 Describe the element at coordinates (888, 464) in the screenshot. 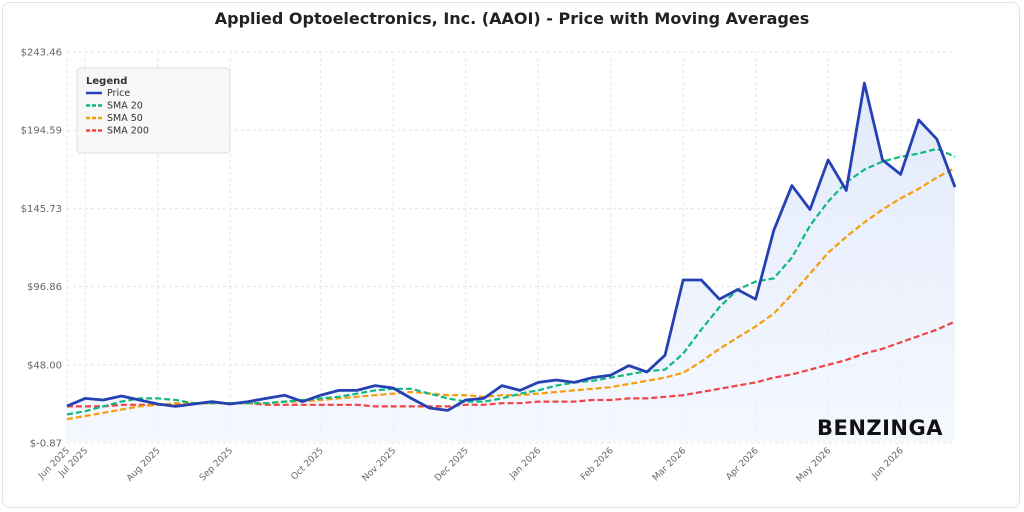

I see `x-tick-label: Jun 2026` at that location.